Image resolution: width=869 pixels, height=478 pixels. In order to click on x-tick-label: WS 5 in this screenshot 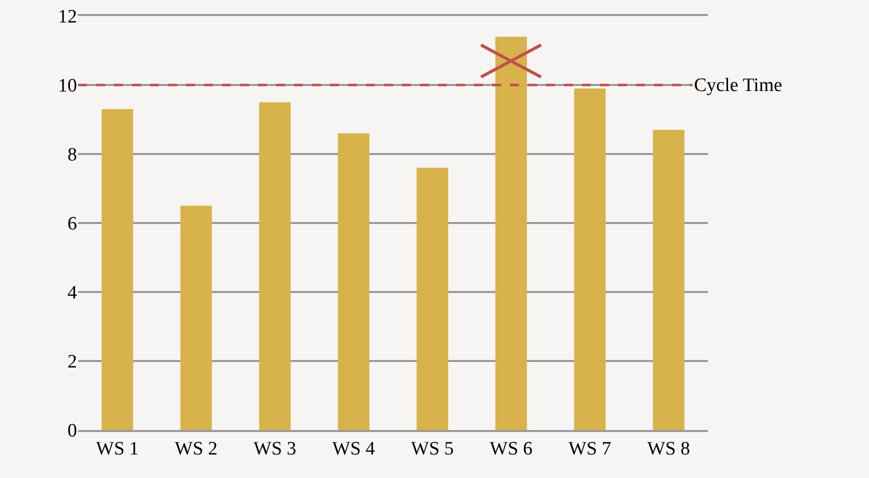, I will do `click(432, 449)`.